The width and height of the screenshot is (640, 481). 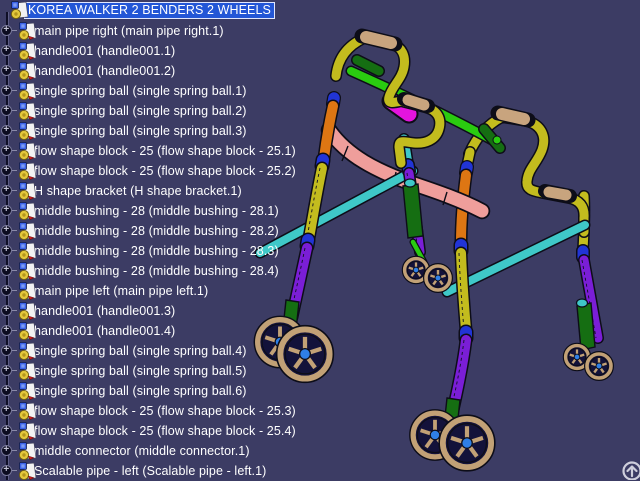 What do you see at coordinates (121, 291) in the screenshot?
I see `tree-item-label: main pipe left (main pipe left.1)` at bounding box center [121, 291].